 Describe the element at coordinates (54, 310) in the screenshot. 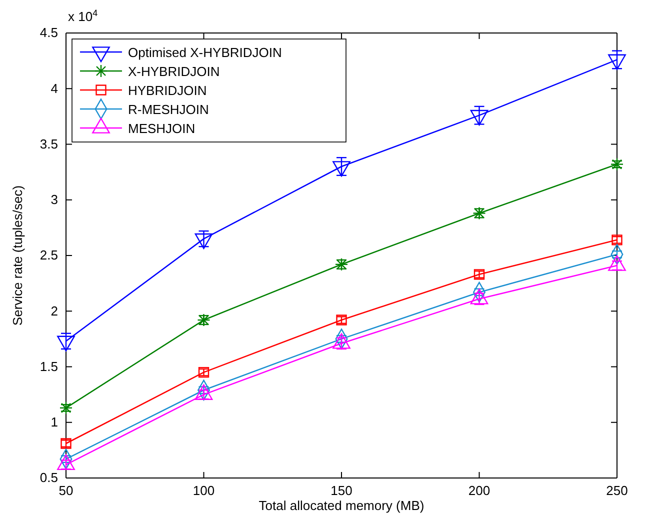

I see `y-tick-label: 2` at that location.